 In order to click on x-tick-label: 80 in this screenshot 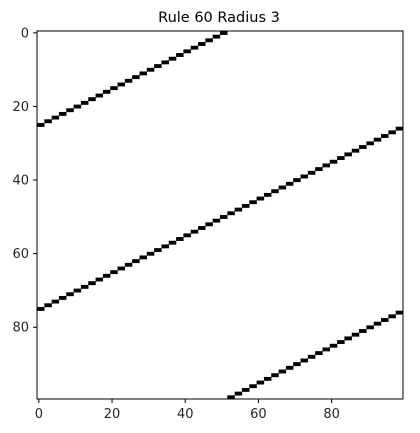, I will do `click(331, 414)`.